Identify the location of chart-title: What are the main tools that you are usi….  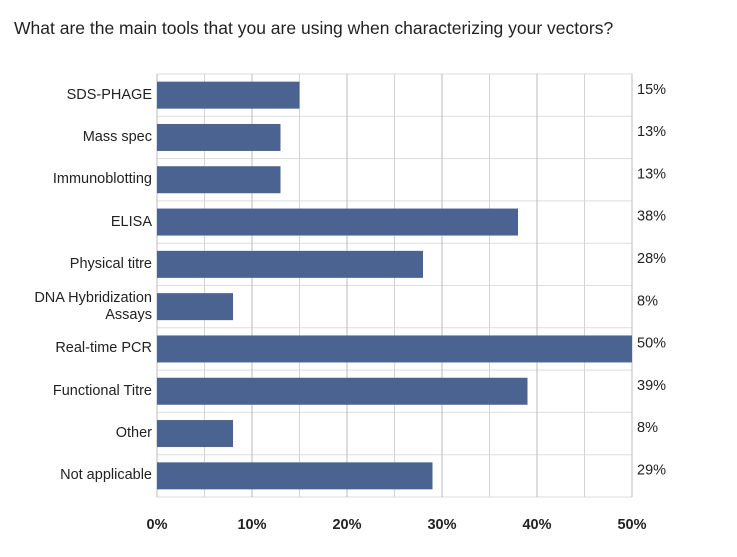
(314, 28).